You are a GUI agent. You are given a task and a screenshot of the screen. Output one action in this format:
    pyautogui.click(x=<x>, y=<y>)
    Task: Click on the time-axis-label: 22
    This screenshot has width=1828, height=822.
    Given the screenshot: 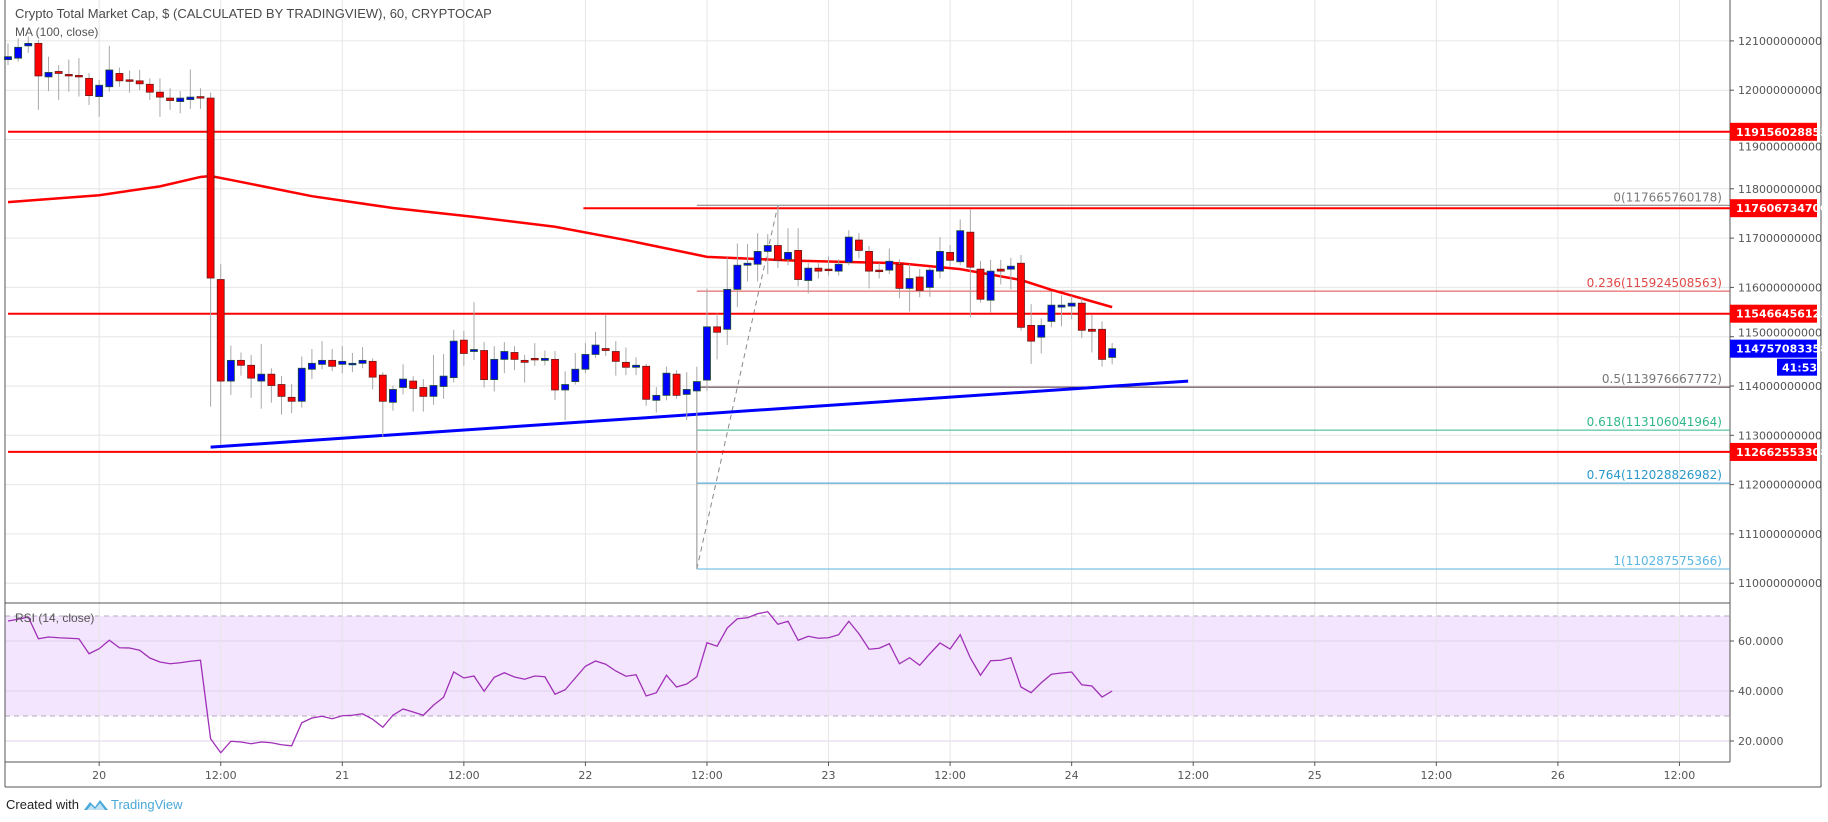 What is the action you would take?
    pyautogui.click(x=585, y=775)
    